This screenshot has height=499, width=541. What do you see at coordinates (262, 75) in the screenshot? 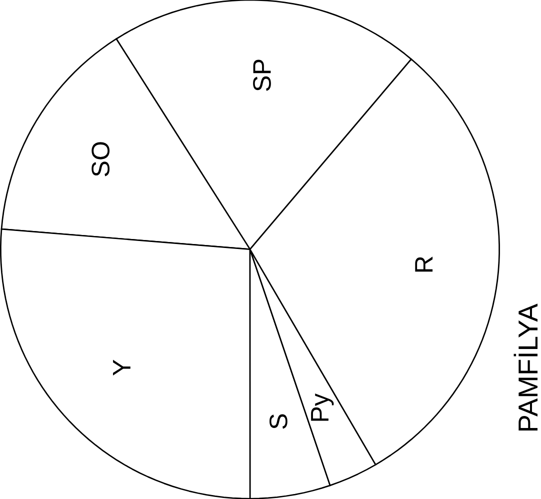
I see `slice-label: SP` at bounding box center [262, 75].